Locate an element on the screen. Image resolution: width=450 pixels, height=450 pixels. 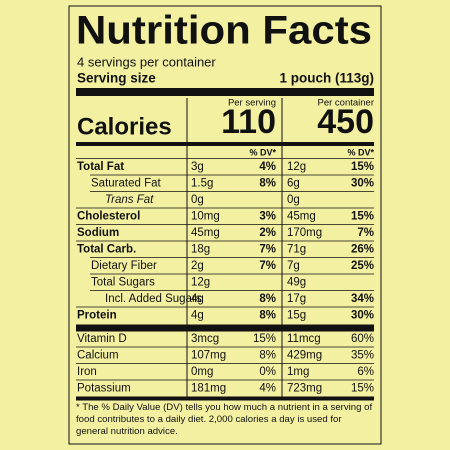
container-amount: 49g is located at coordinates (296, 283).